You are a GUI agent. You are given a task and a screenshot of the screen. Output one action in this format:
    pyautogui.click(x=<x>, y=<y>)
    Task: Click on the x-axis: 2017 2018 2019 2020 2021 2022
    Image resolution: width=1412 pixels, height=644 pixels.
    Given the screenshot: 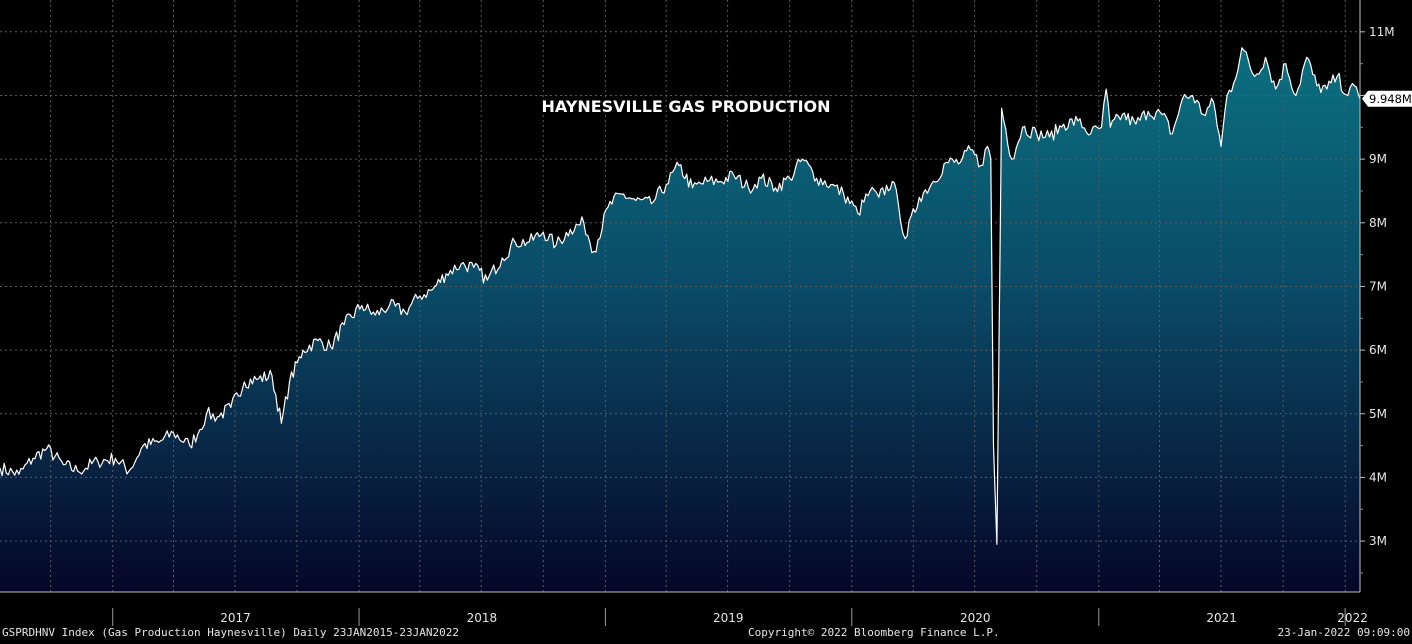 What is the action you would take?
    pyautogui.click(x=740, y=617)
    